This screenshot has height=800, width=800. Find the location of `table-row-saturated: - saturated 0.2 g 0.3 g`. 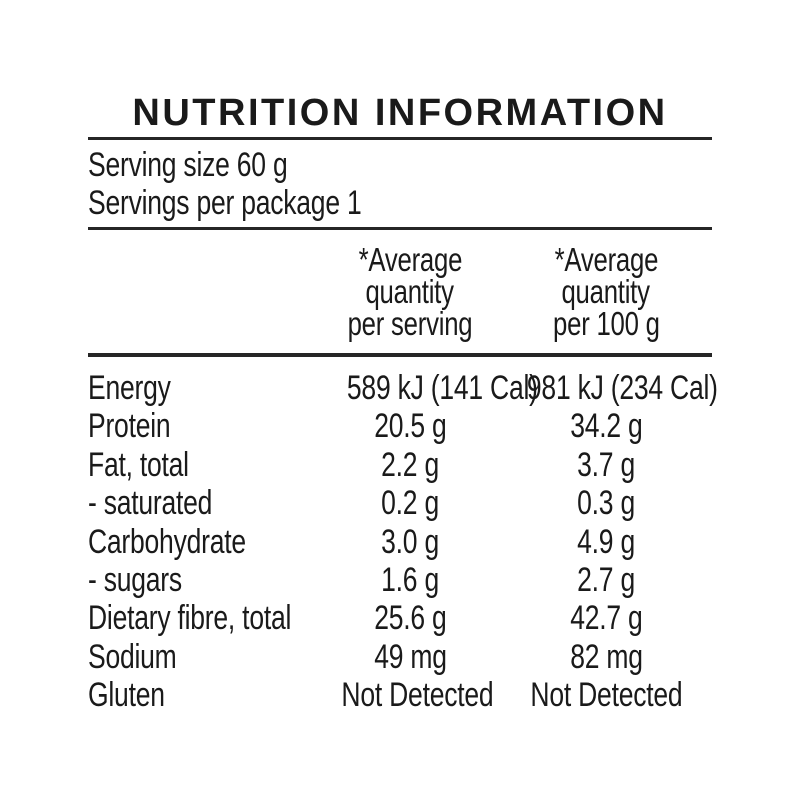

table-row-saturated: - saturated 0.2 g 0.3 g is located at coordinates (400, 503).